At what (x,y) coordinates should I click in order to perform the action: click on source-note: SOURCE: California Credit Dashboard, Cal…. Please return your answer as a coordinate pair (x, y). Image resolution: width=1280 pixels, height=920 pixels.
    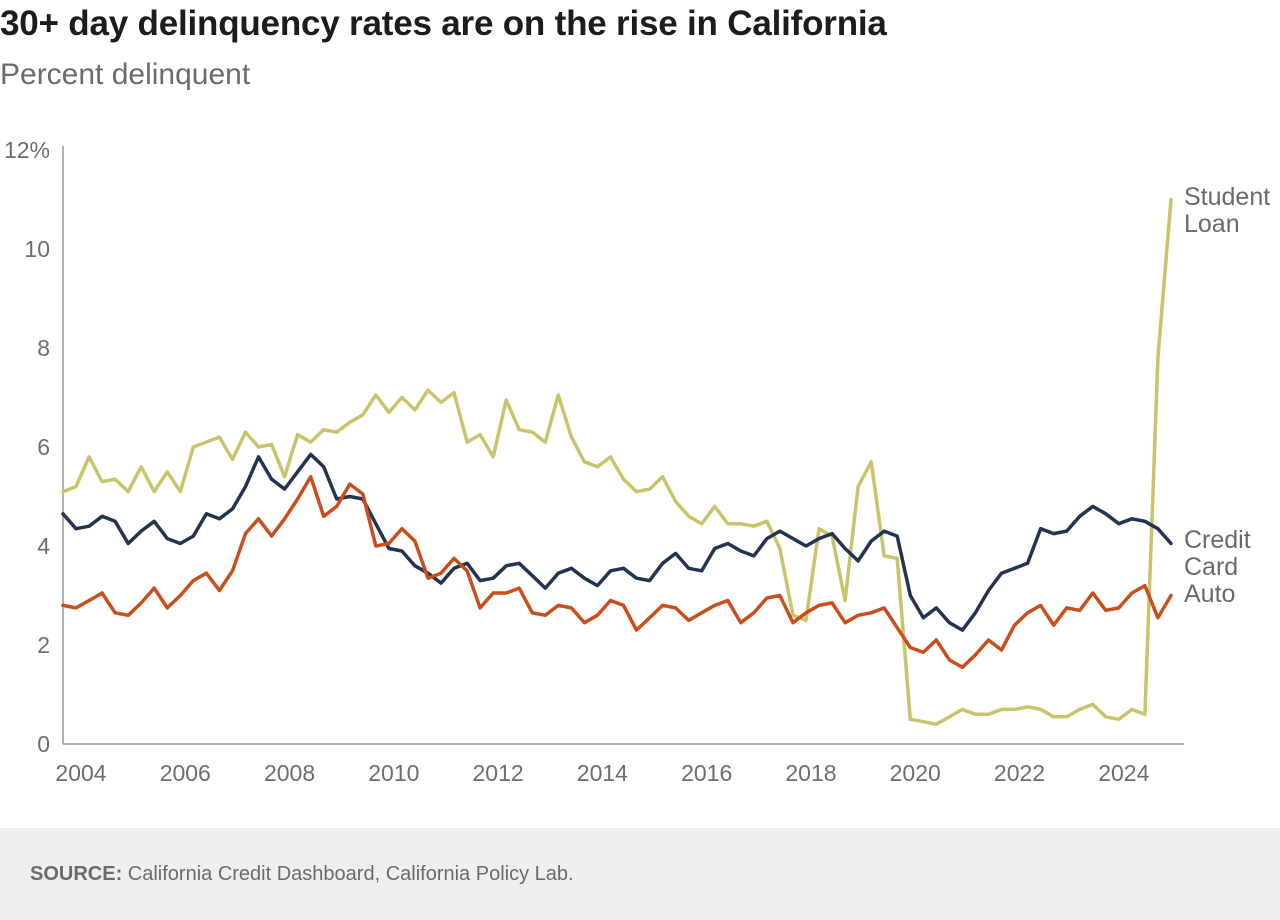
    Looking at the image, I should click on (302, 874).